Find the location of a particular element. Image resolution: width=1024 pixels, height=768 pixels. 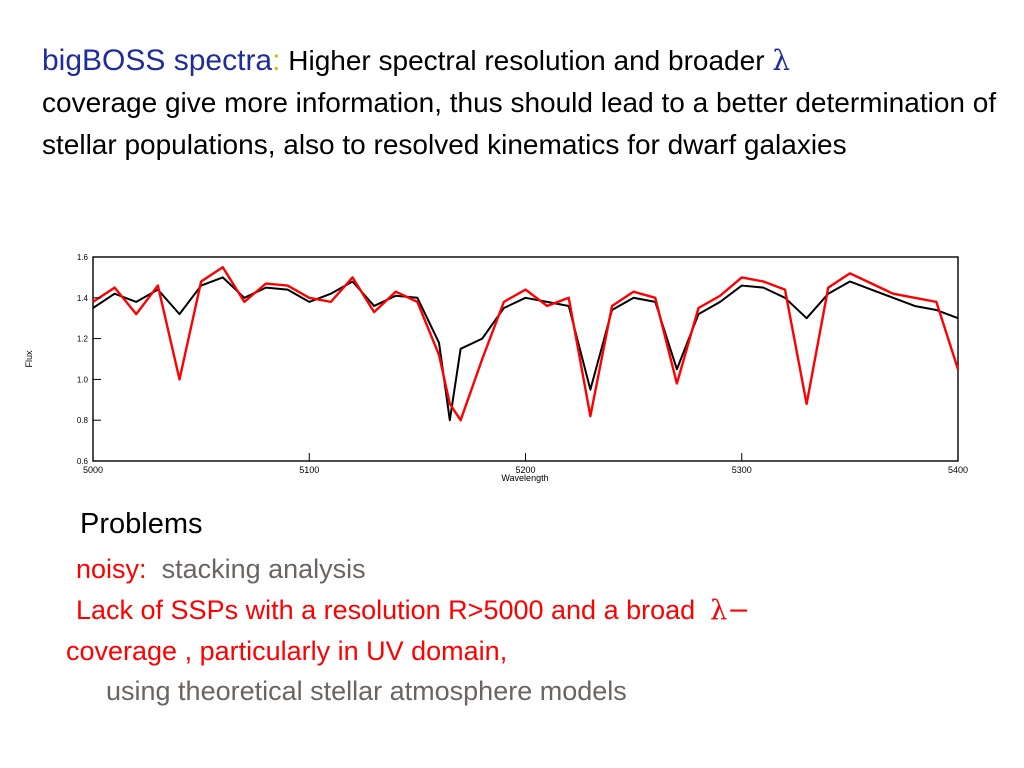

noisy-label: noisy: is located at coordinates (111, 569).